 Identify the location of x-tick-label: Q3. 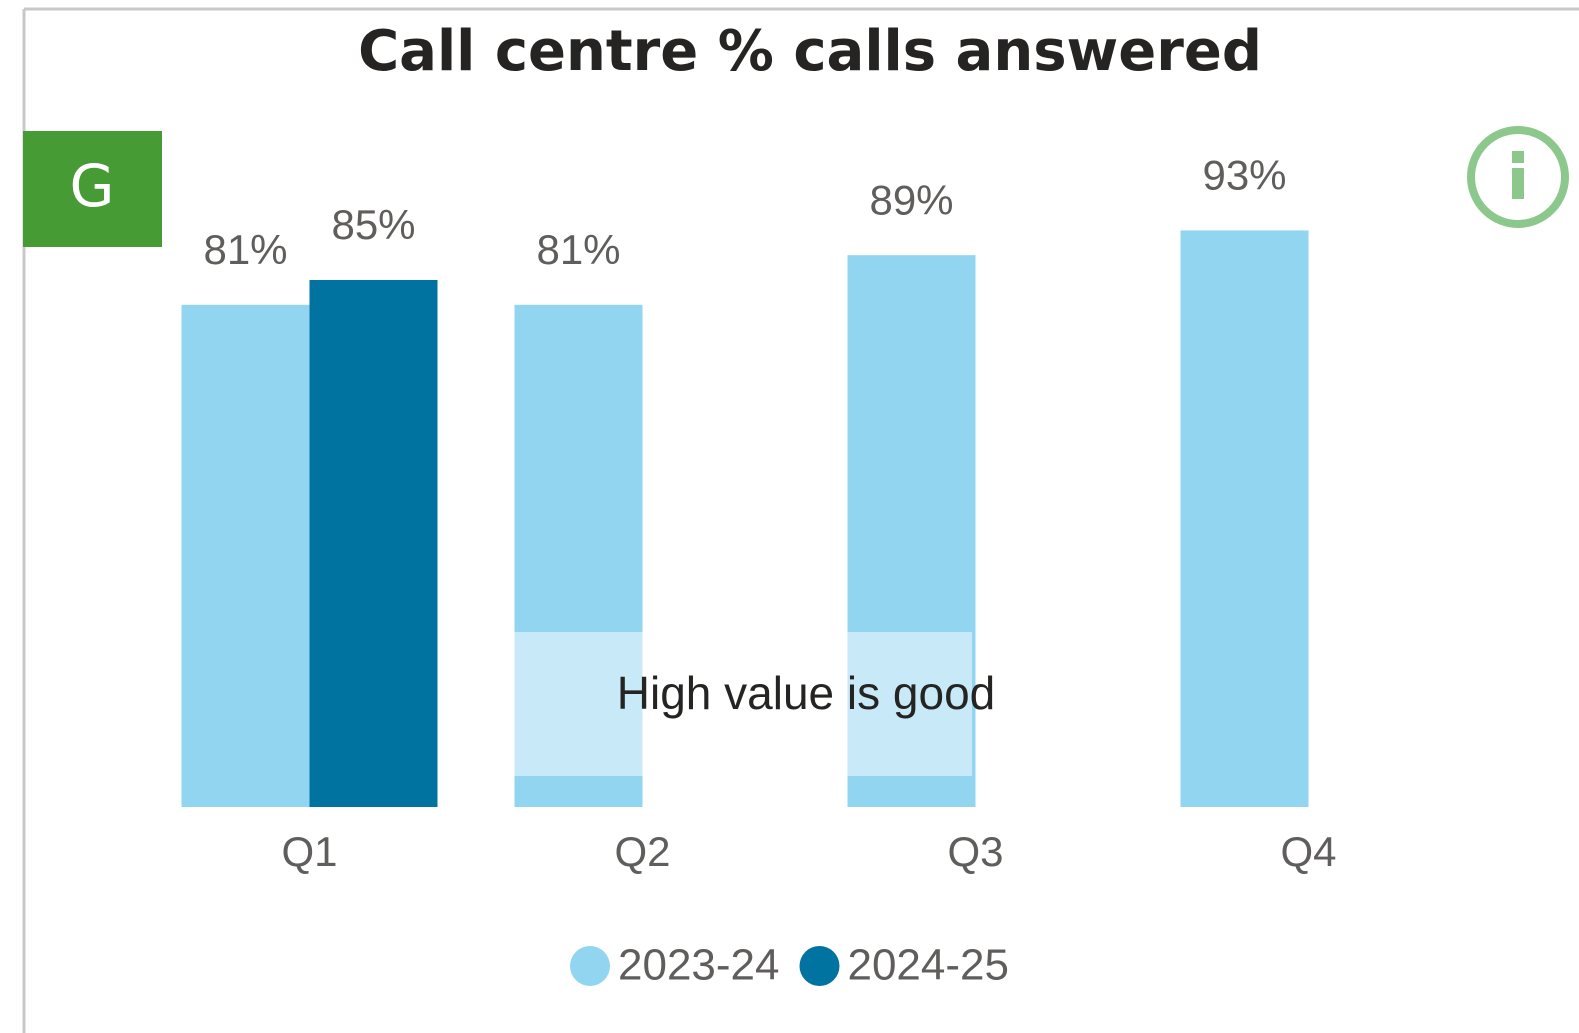
(975, 851).